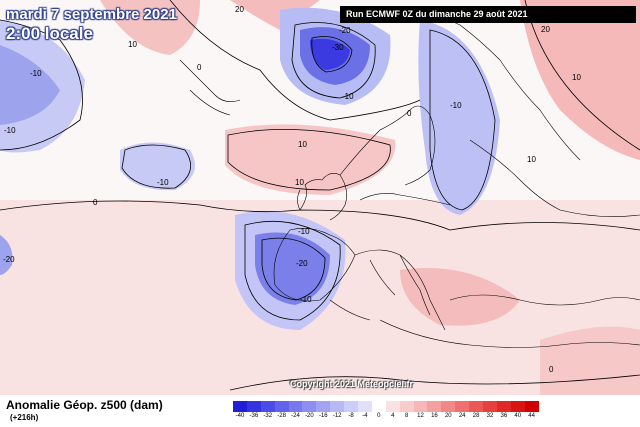 This screenshot has width=640, height=427. I want to click on forecast-date: mardi 7 septembre 2021, so click(91, 14).